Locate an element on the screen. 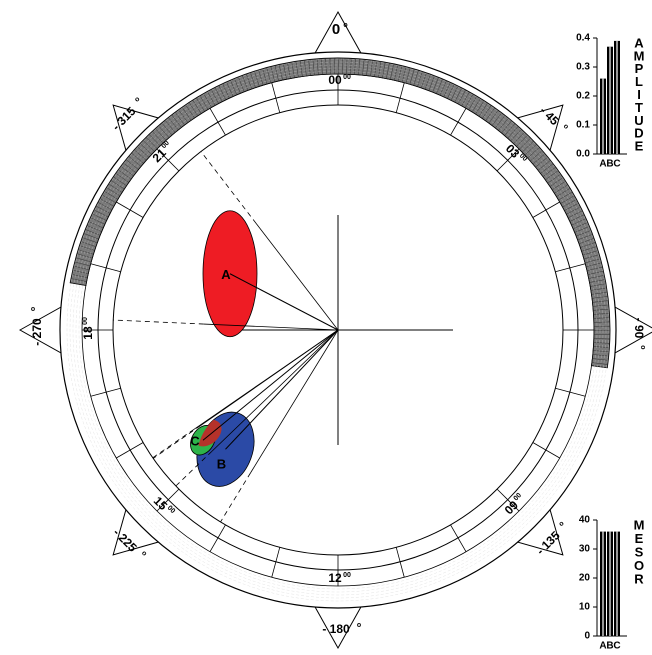  mesor-chart-title-letter: R is located at coordinates (639, 578).